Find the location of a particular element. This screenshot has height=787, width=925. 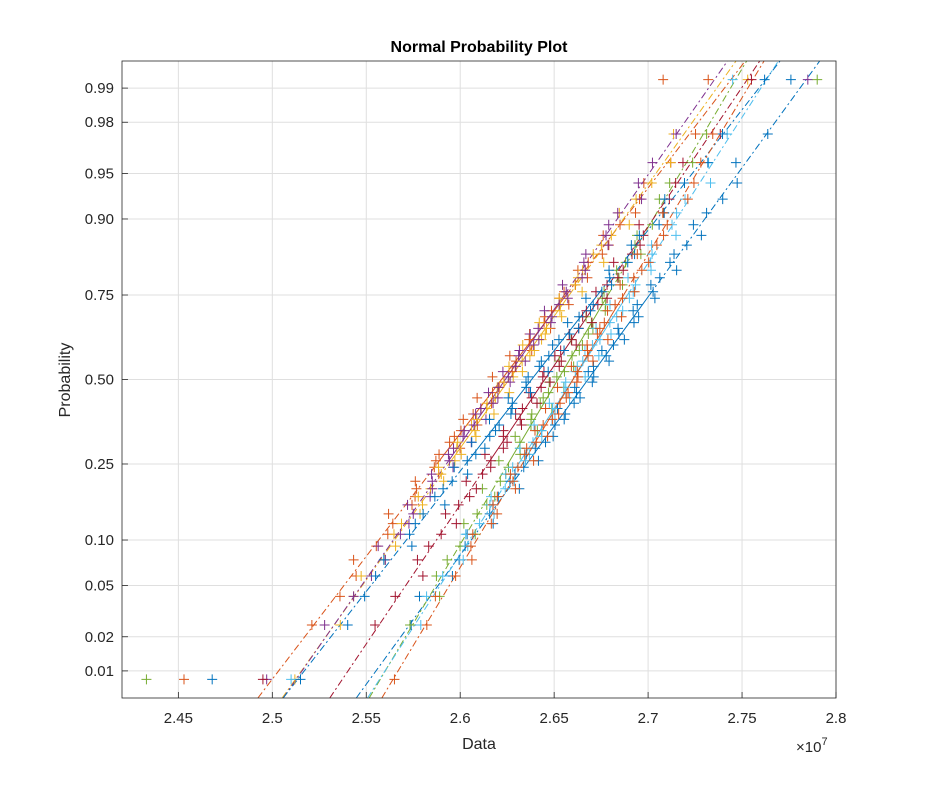

fit-line-quartile-segment is located at coordinates (505, 379).